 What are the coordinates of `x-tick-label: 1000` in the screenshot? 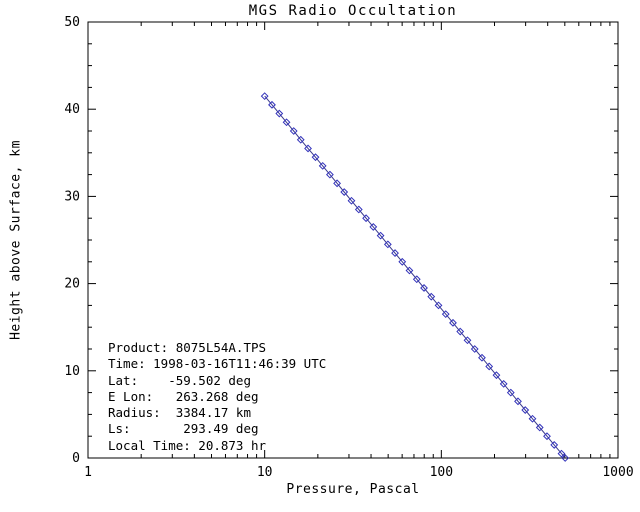 It's located at (617, 472).